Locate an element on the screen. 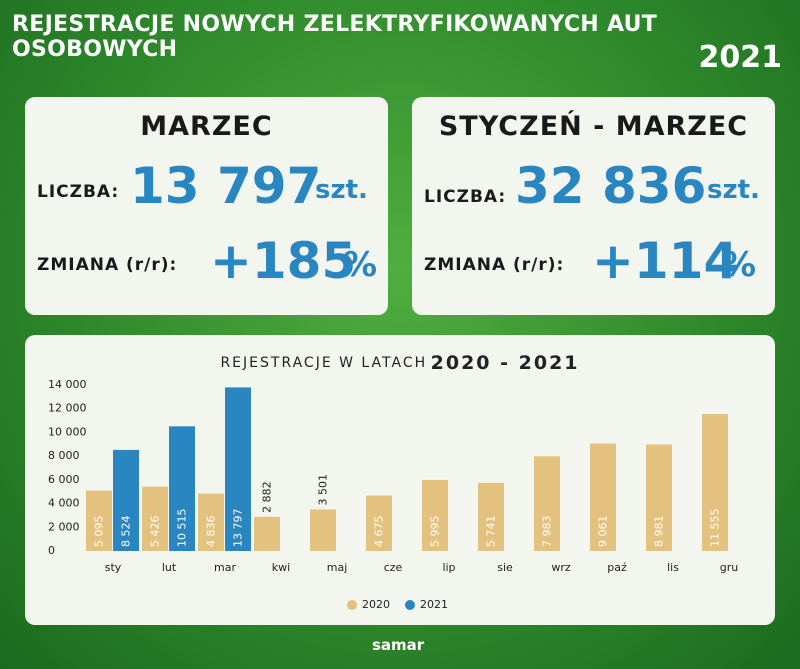 The image size is (800, 669). y-tick-label: 12 000 is located at coordinates (67, 408).